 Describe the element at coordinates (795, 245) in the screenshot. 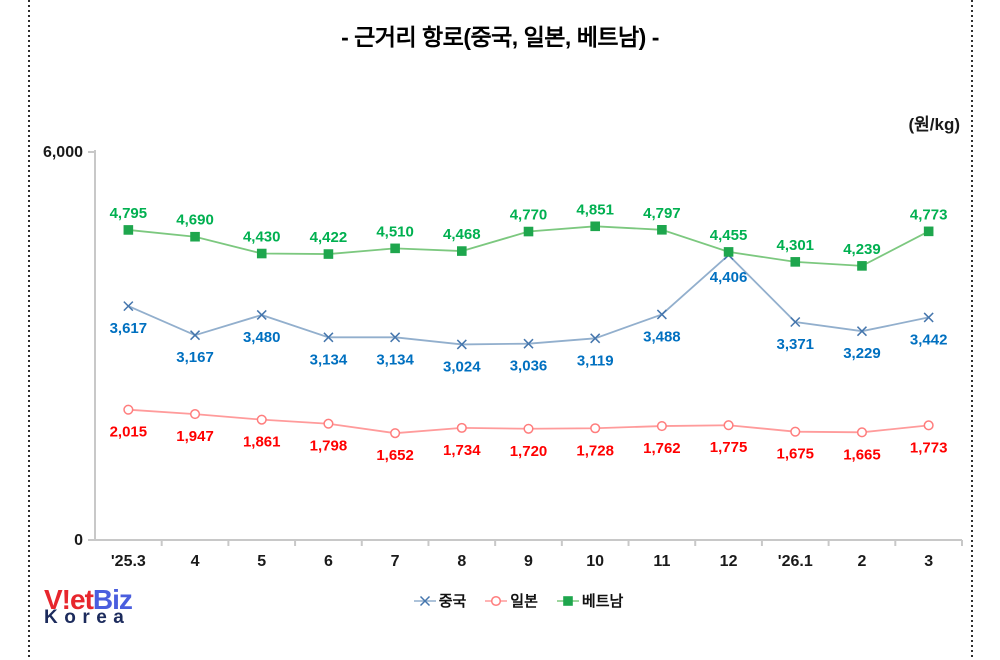

I see `data-point-label: 4,301` at that location.